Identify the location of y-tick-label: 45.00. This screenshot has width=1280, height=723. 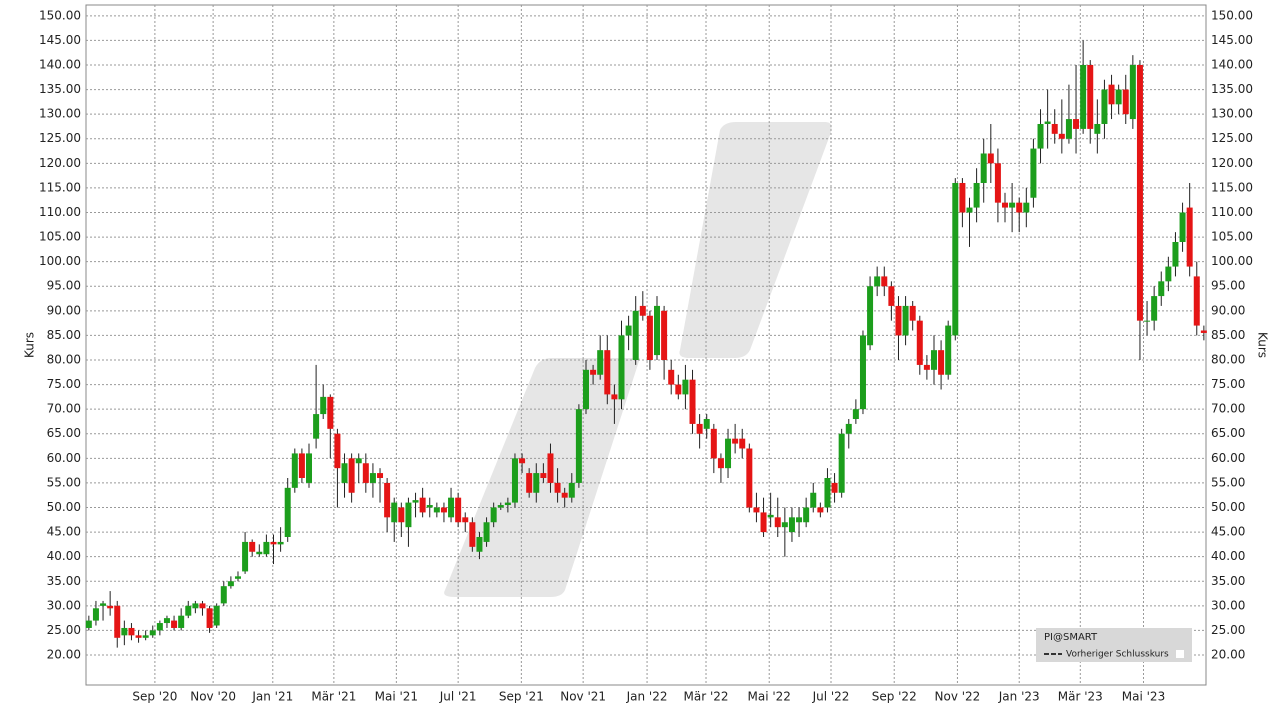
(64, 532).